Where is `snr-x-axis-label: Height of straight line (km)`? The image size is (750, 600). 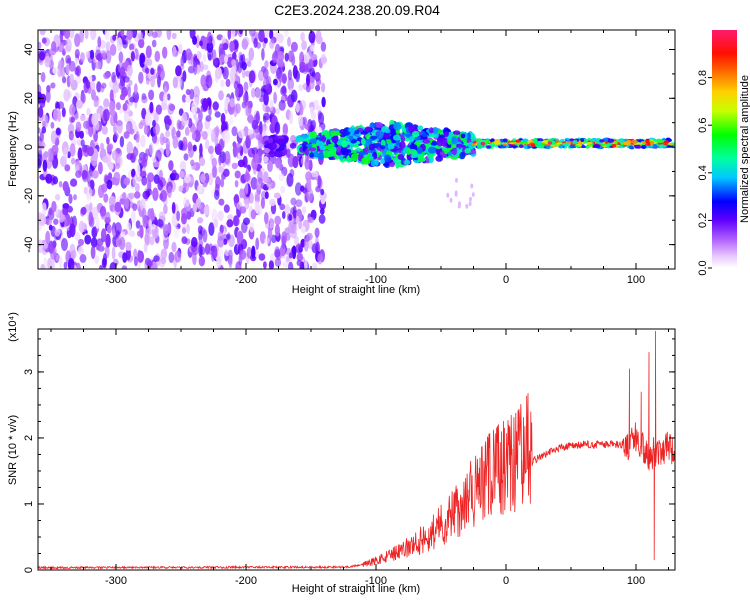 snr-x-axis-label: Height of straight line (km) is located at coordinates (356, 589).